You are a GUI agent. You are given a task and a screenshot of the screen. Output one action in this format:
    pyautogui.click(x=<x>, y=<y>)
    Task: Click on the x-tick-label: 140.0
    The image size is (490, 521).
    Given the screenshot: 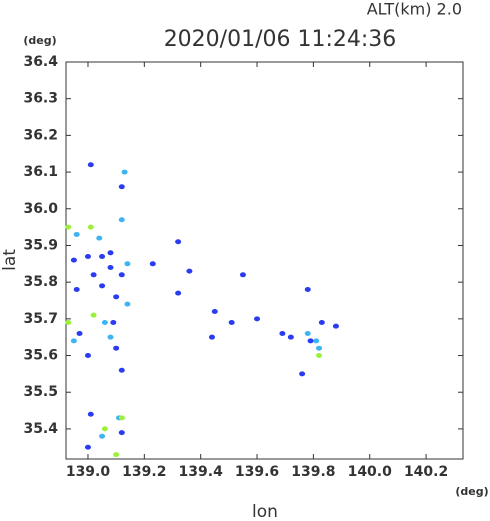 What is the action you would take?
    pyautogui.click(x=370, y=472)
    